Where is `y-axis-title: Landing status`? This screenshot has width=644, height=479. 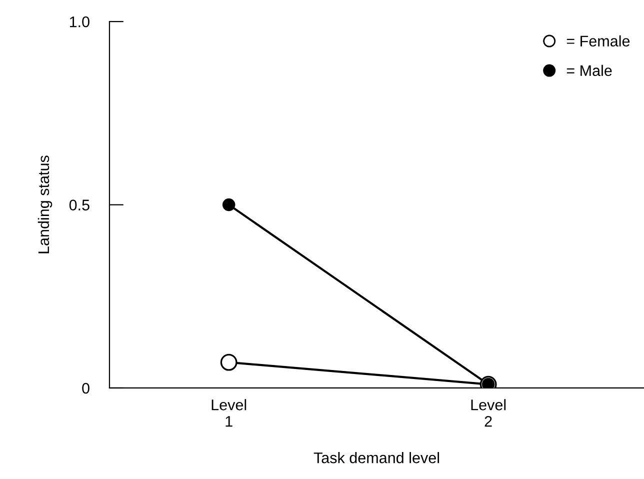 y-axis-title: Landing status is located at coordinates (45, 205).